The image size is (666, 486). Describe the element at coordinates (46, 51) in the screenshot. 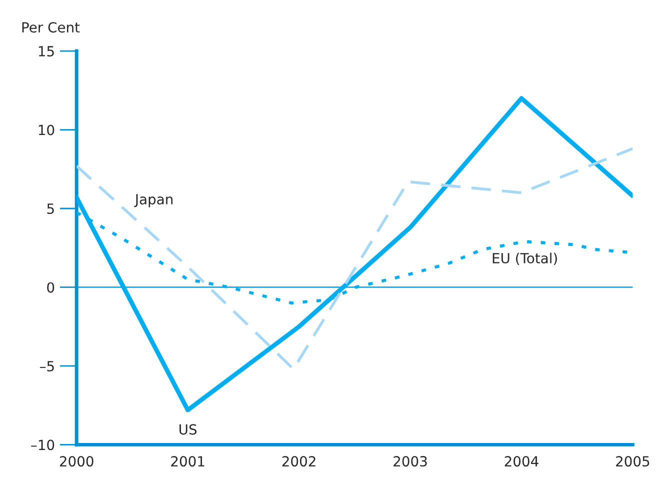

I see `y-tick-label: 15` at that location.